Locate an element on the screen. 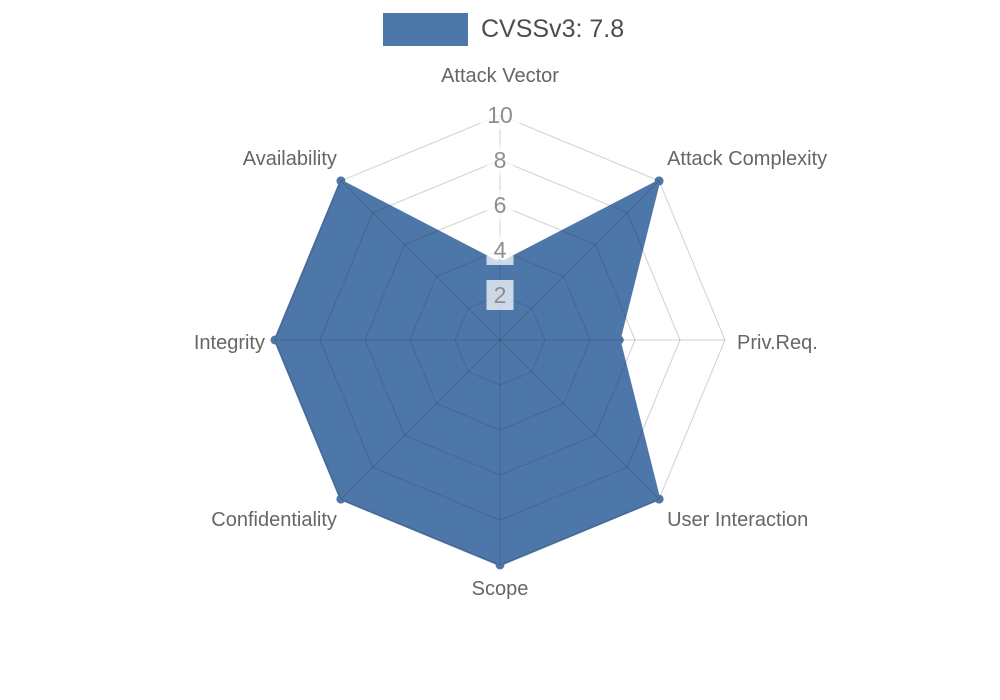  axis-label: Attack Vector is located at coordinates (500, 76).